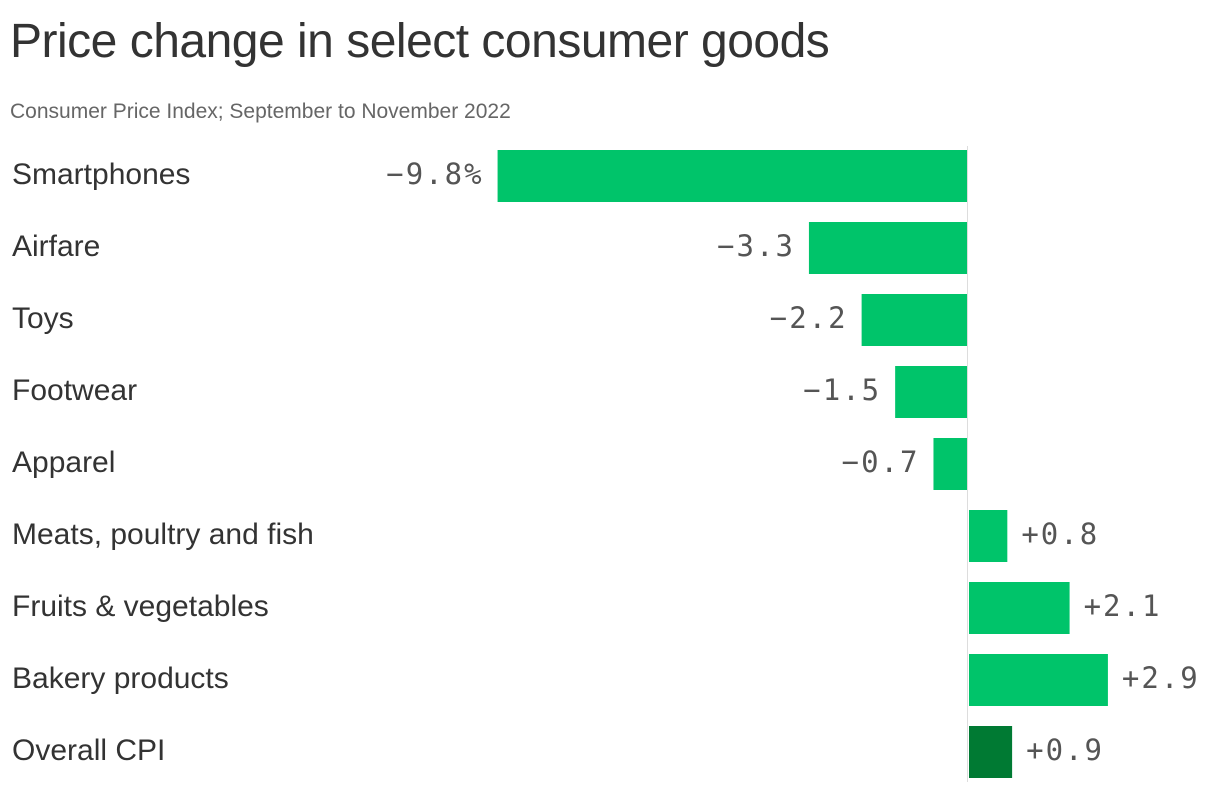 Image resolution: width=1220 pixels, height=788 pixels. What do you see at coordinates (1060, 534) in the screenshot?
I see `value-label: +0.8` at bounding box center [1060, 534].